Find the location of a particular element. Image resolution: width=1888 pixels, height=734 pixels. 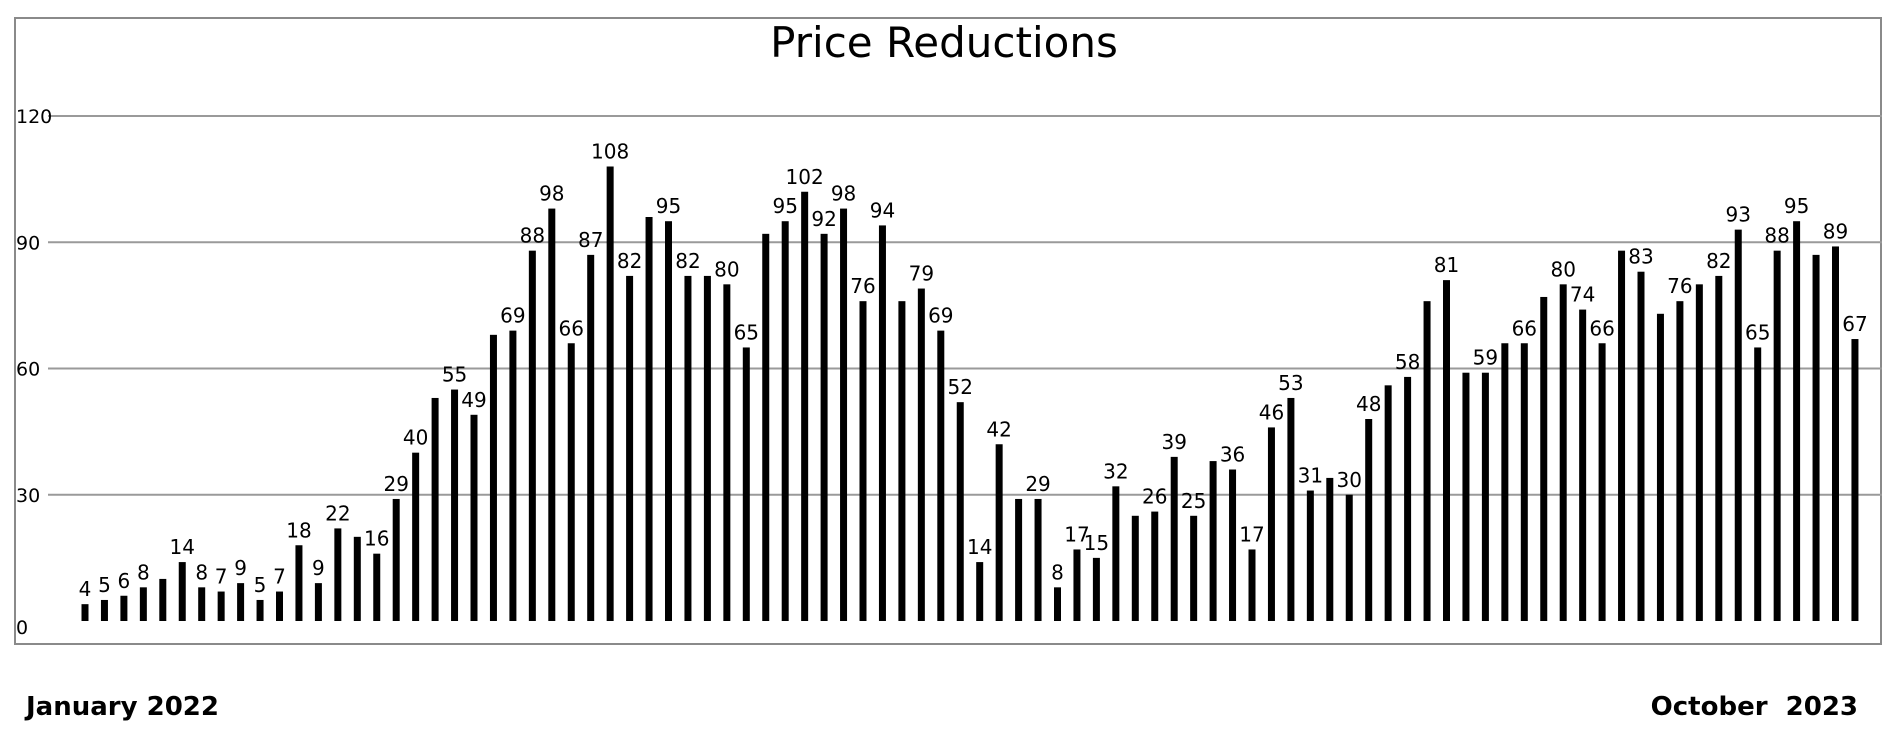

data-label: 67 is located at coordinates (1854, 324).